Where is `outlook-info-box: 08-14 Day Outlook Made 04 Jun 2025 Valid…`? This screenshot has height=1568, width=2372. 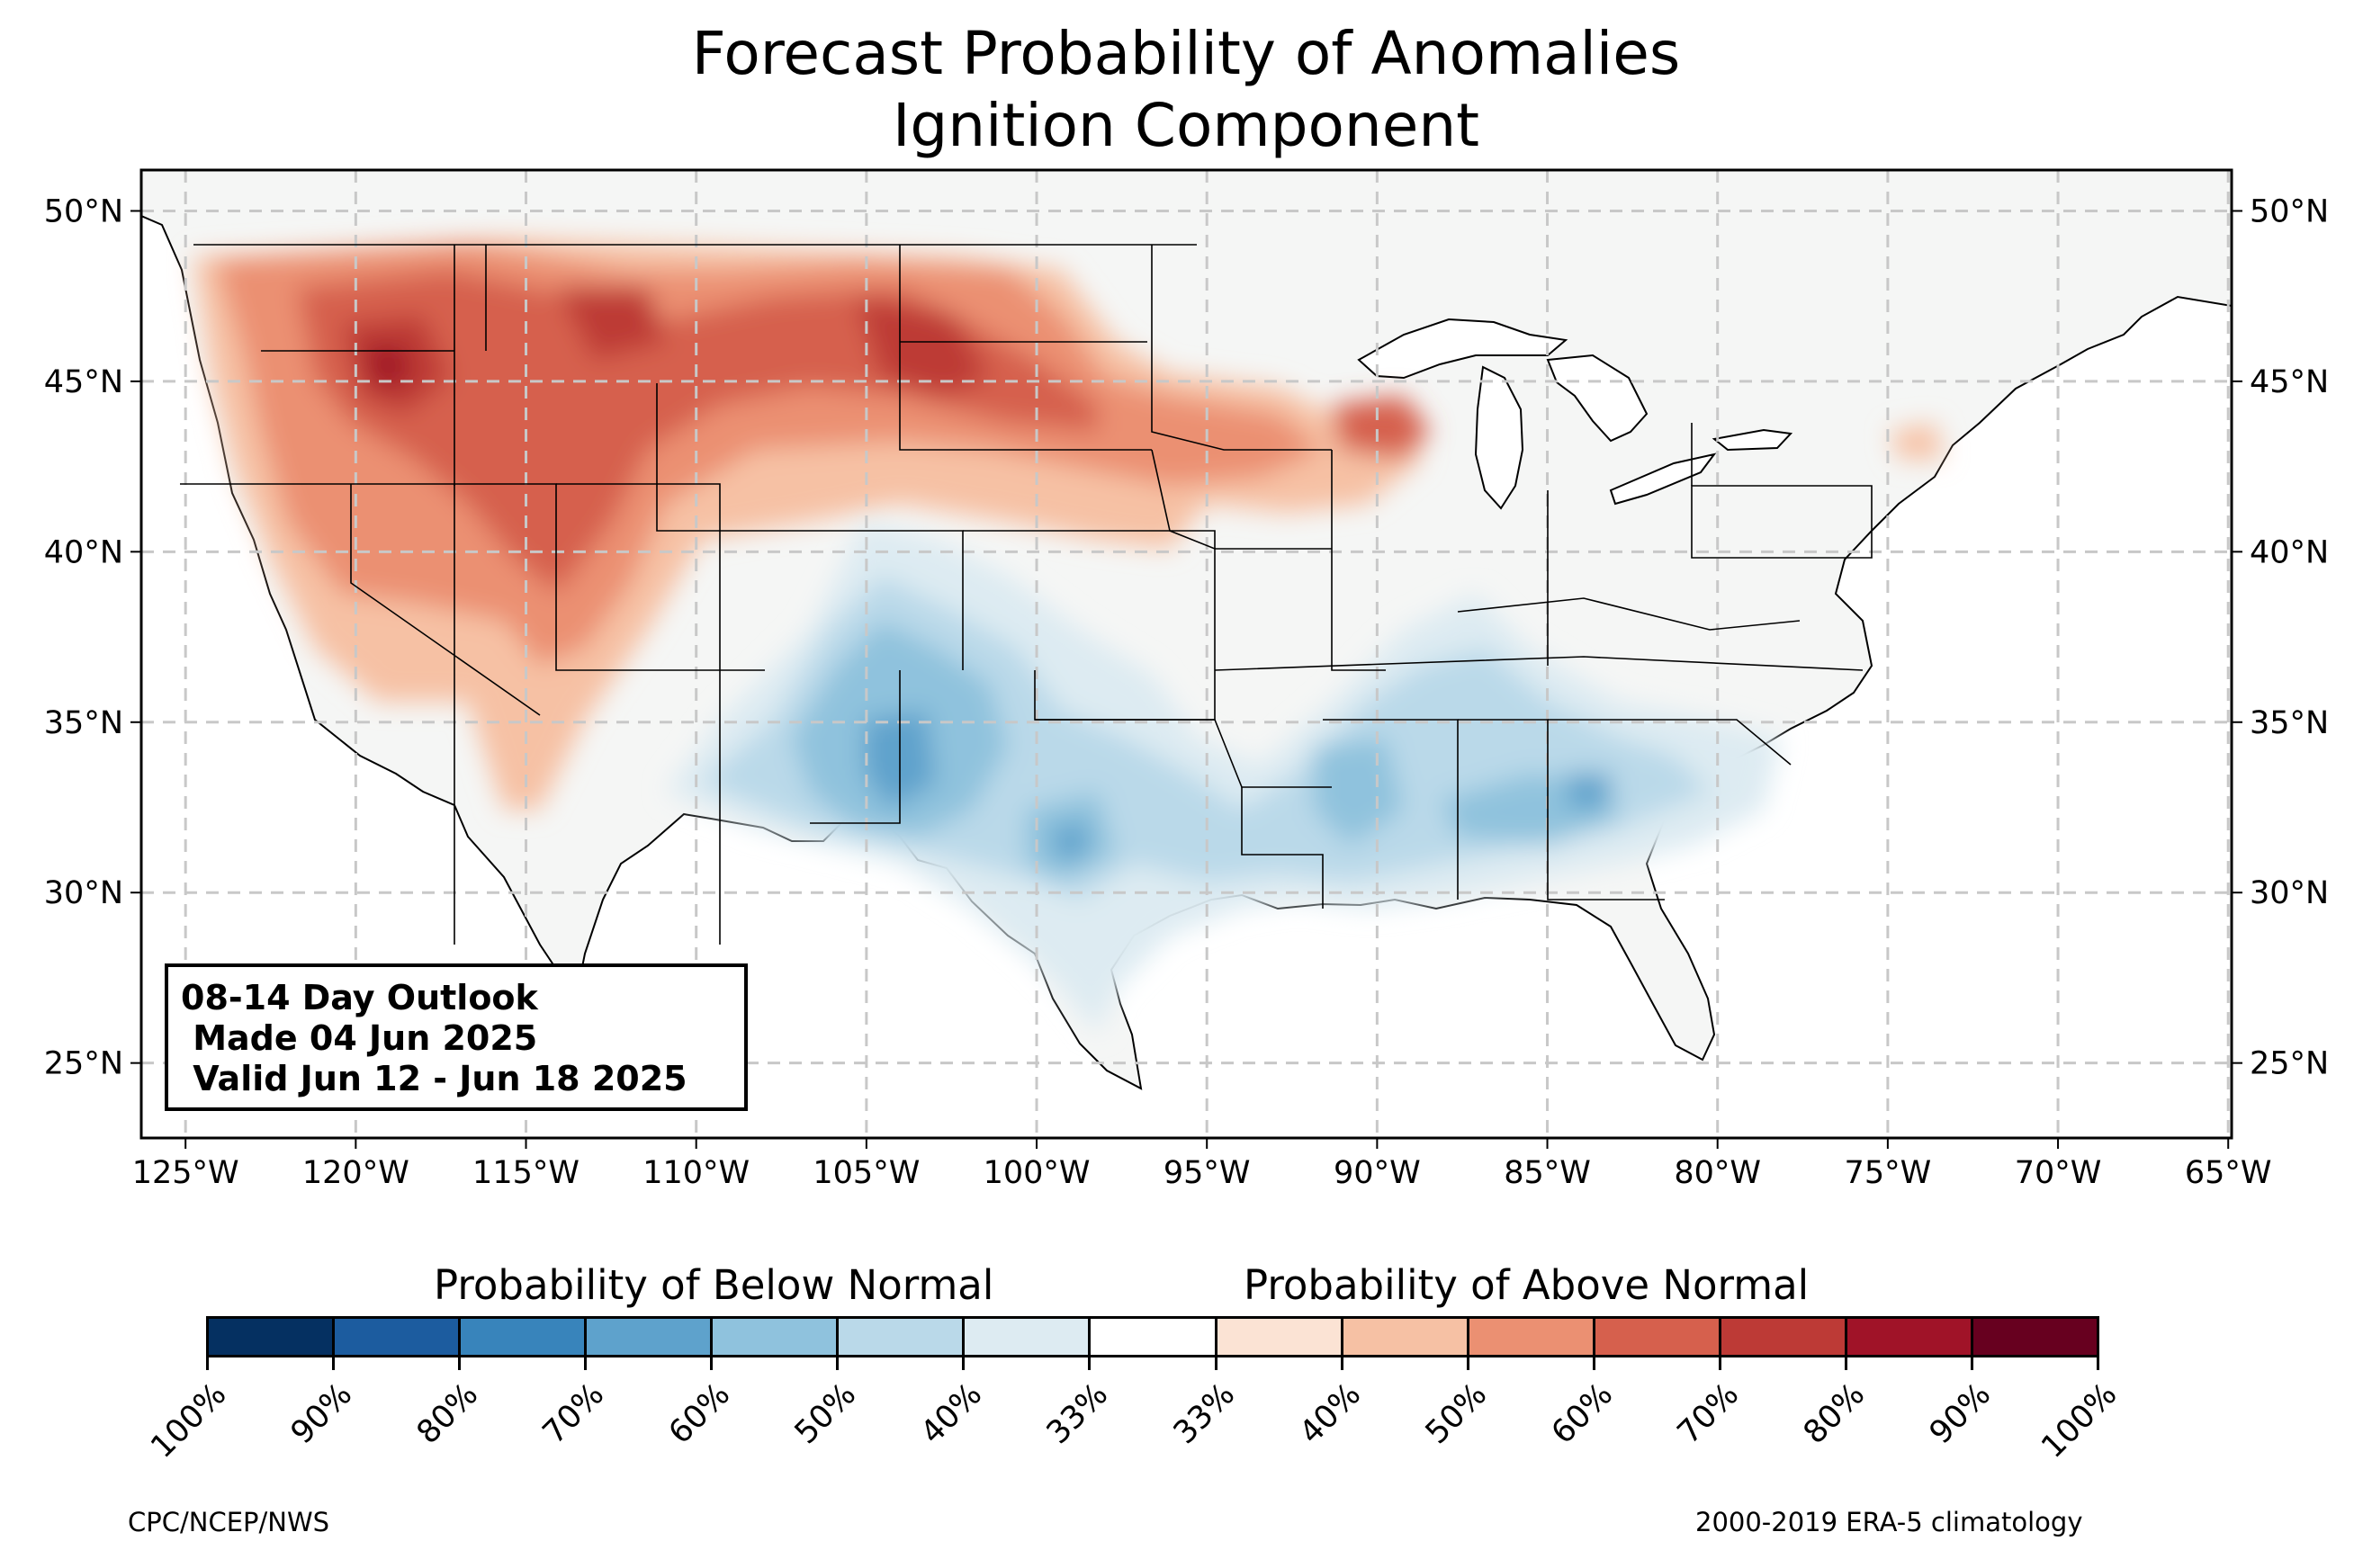
outlook-info-box: 08-14 Day Outlook Made 04 Jun 2025 Valid… is located at coordinates (456, 1037).